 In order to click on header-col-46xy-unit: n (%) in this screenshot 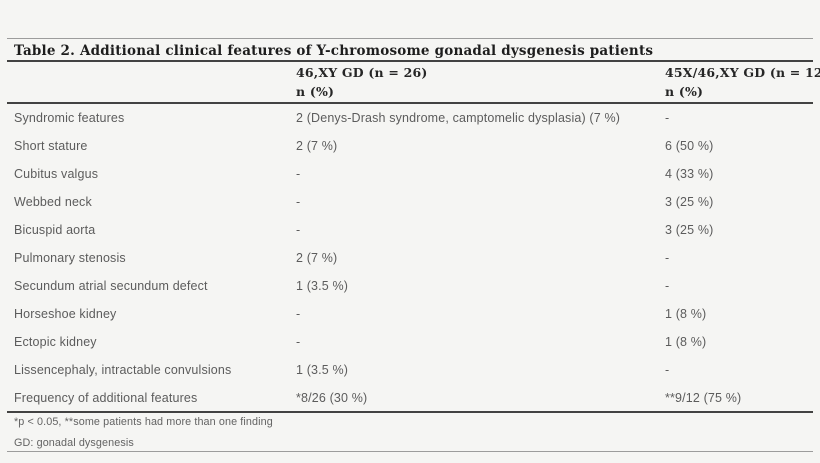, I will do `click(315, 91)`.